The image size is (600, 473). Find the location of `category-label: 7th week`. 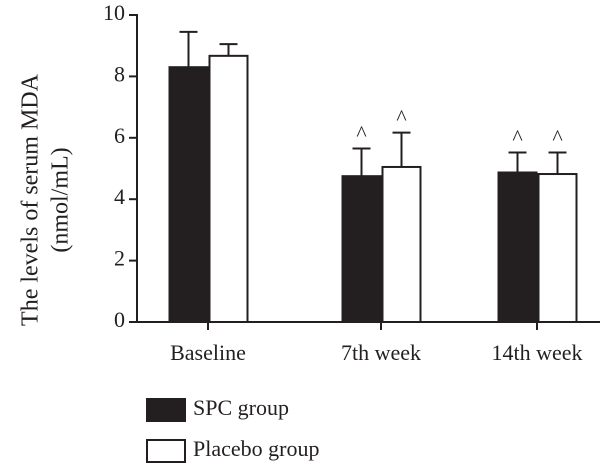

category-label: 7th week is located at coordinates (381, 352).